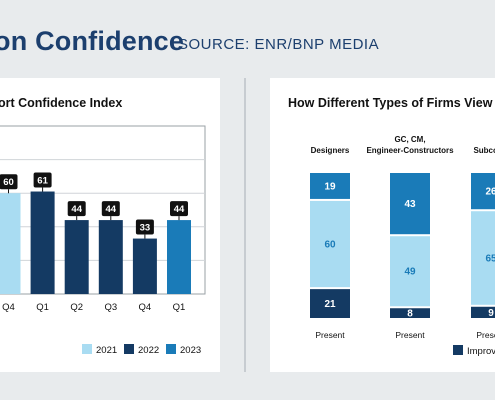 The image size is (495, 400). What do you see at coordinates (148, 350) in the screenshot?
I see `legend-label: 2022` at bounding box center [148, 350].